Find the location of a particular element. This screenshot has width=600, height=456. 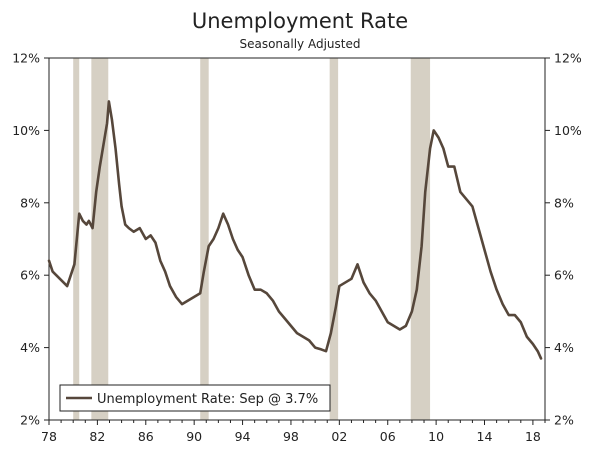

y-tick-label-right: 12% is located at coordinates (568, 58).